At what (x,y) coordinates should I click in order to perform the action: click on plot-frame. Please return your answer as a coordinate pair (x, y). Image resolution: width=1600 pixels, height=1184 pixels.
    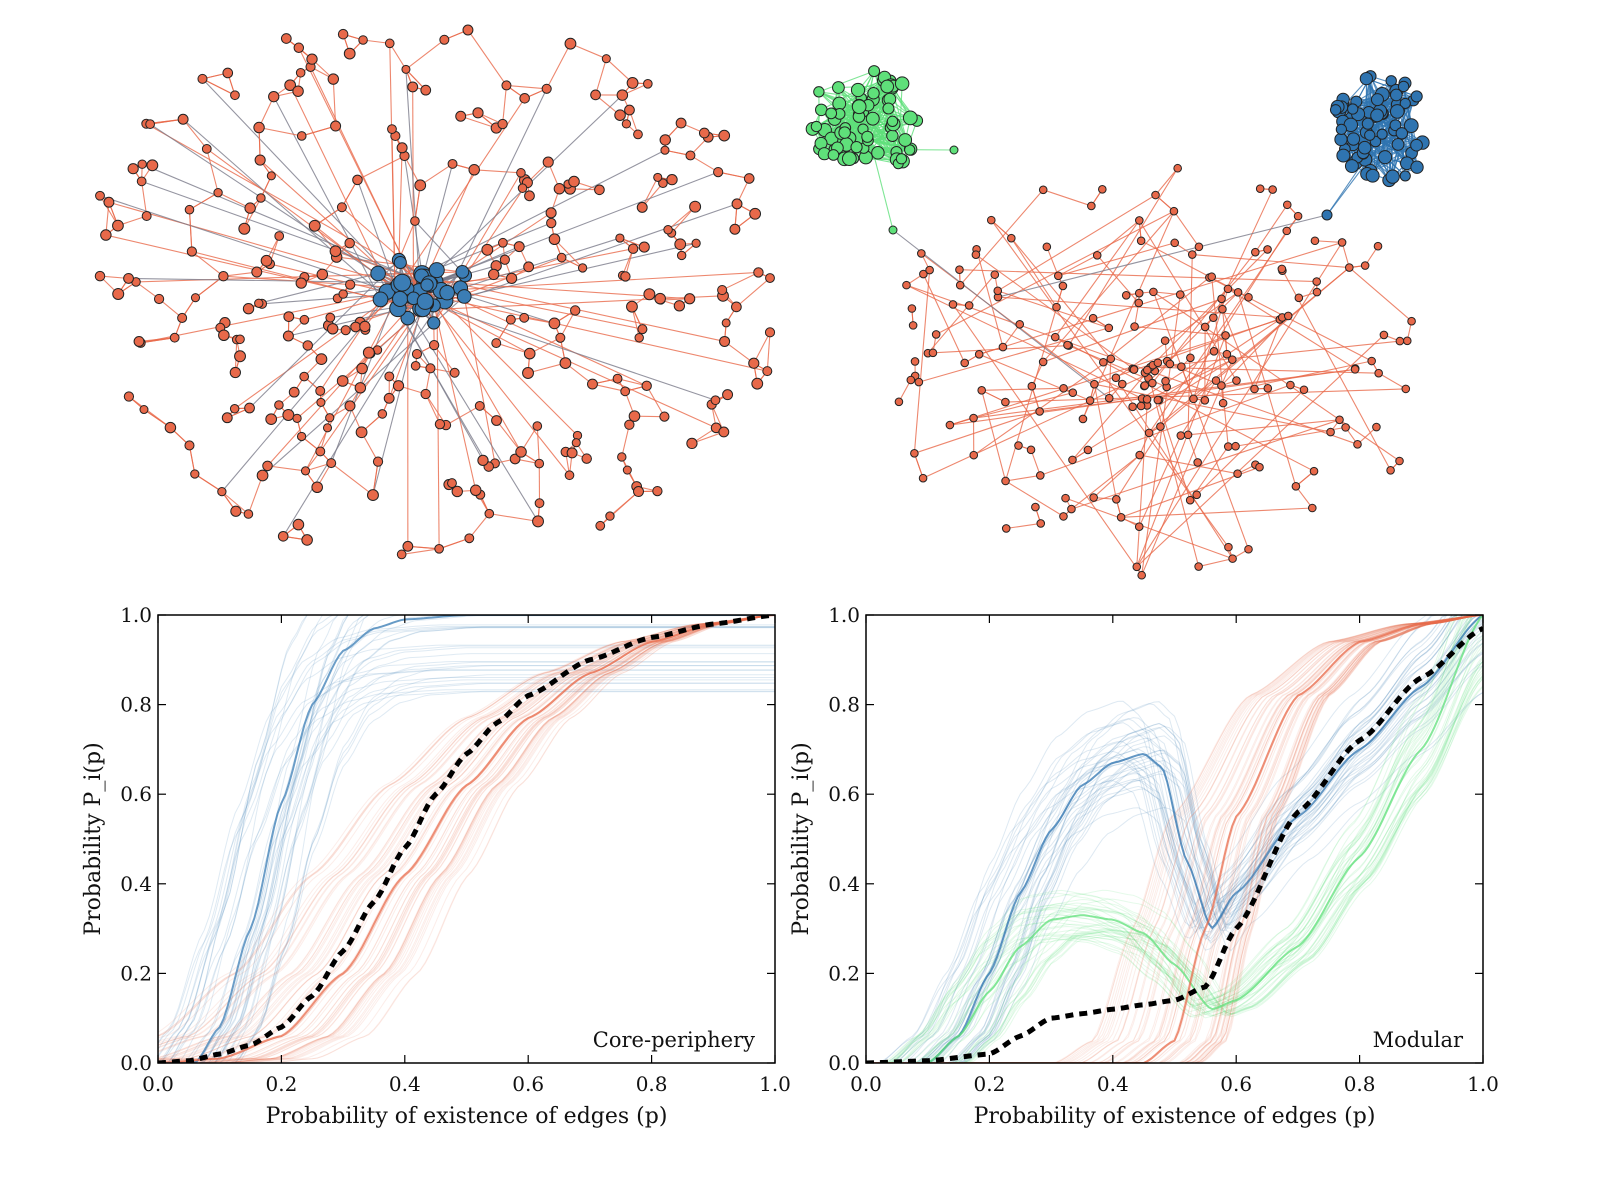
    Looking at the image, I should click on (466, 839).